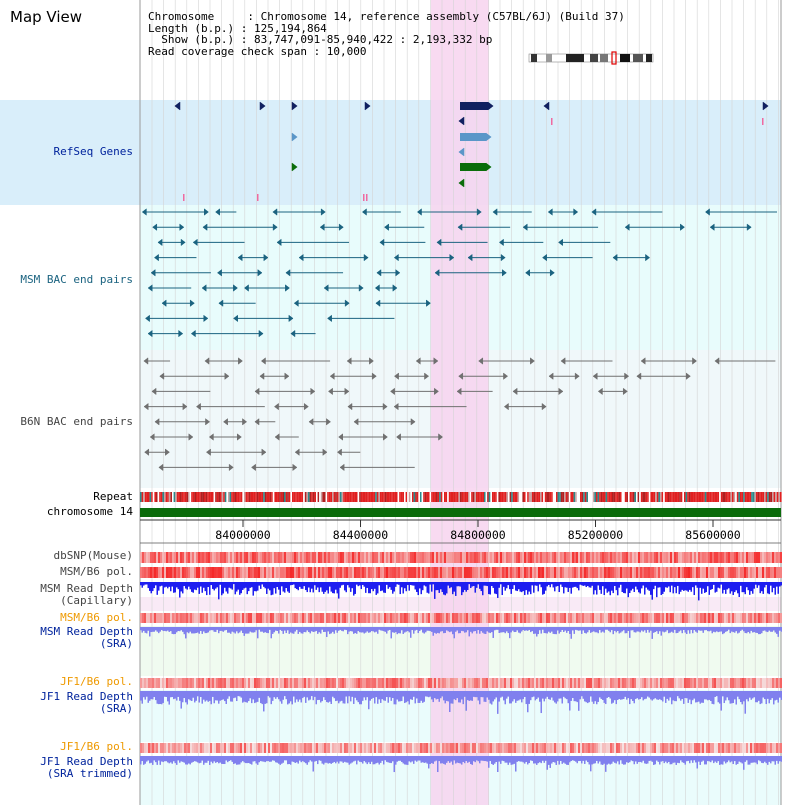  What do you see at coordinates (113, 496) in the screenshot?
I see `track-label-repeat: Repeat` at bounding box center [113, 496].